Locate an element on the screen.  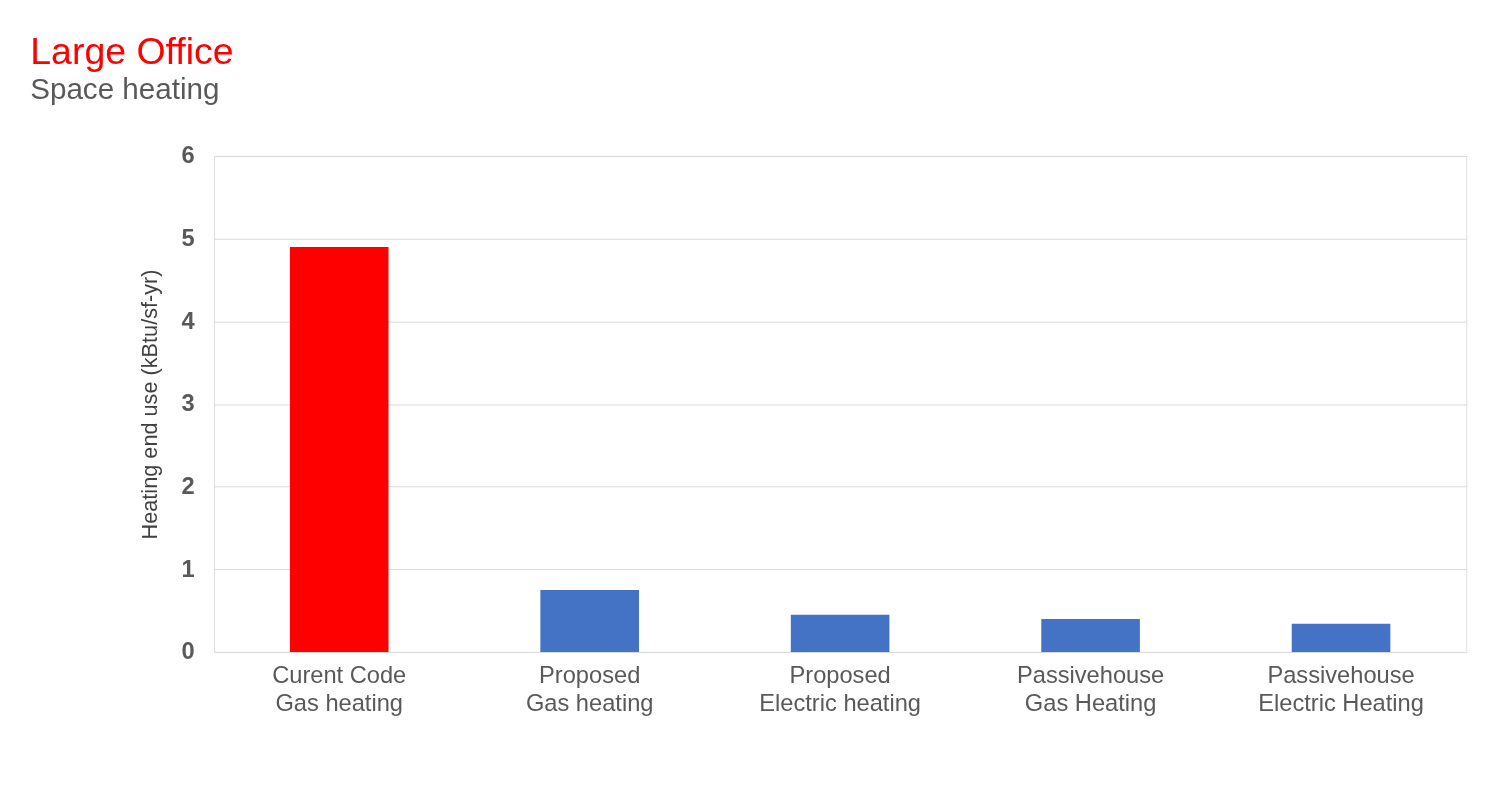
y-tick-label: 2 is located at coordinates (188, 486).